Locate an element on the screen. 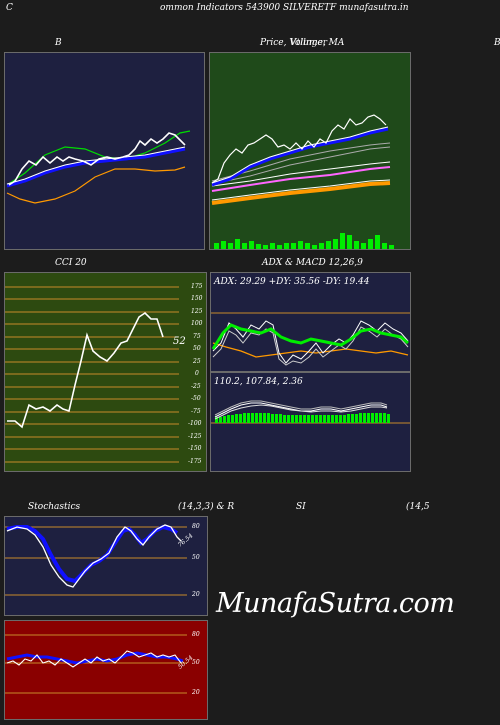  rsi-tick-80: 80 is located at coordinates (196, 634).